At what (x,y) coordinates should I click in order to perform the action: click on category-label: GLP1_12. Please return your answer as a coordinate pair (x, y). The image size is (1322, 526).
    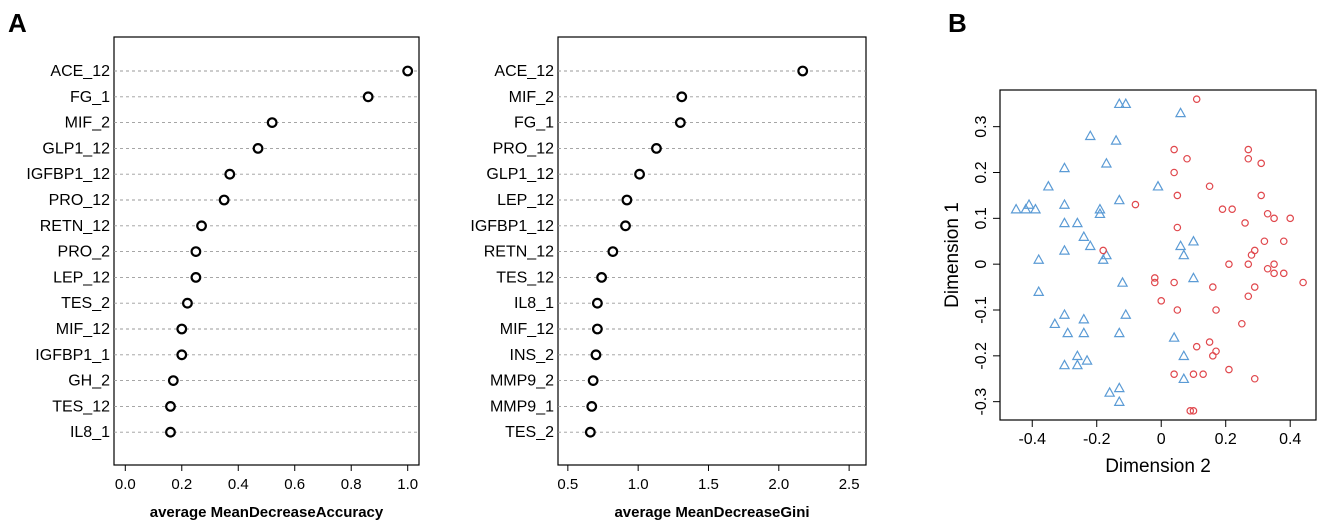
    Looking at the image, I should click on (520, 174).